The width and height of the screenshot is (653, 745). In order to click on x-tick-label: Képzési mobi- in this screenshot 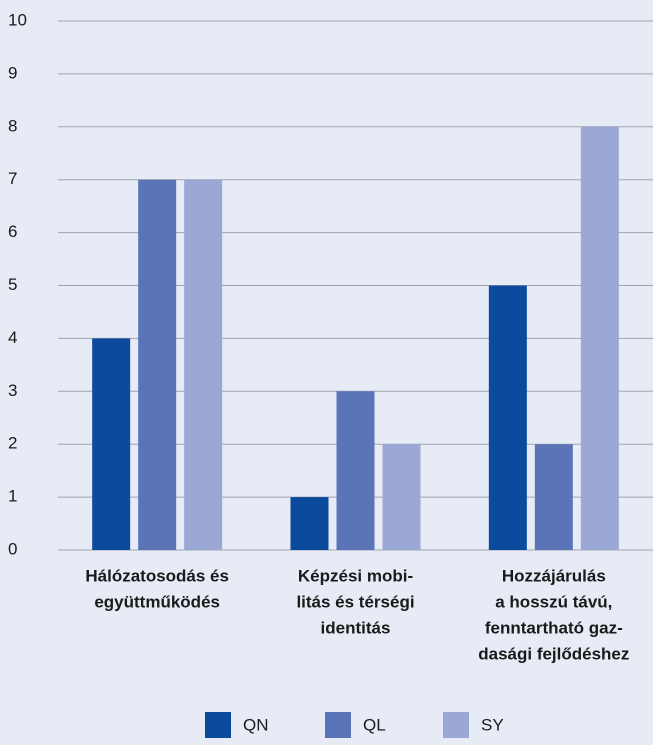, I will do `click(355, 575)`.